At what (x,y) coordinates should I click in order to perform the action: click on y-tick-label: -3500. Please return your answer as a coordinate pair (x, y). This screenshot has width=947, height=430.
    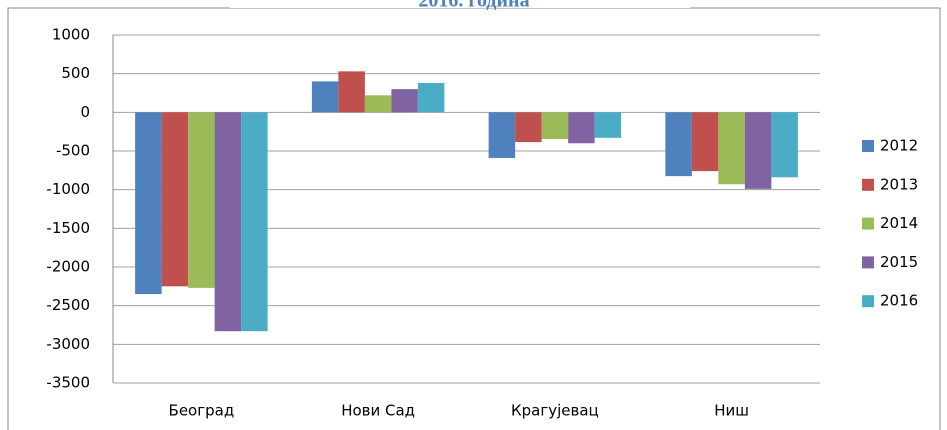
    Looking at the image, I should click on (68, 383).